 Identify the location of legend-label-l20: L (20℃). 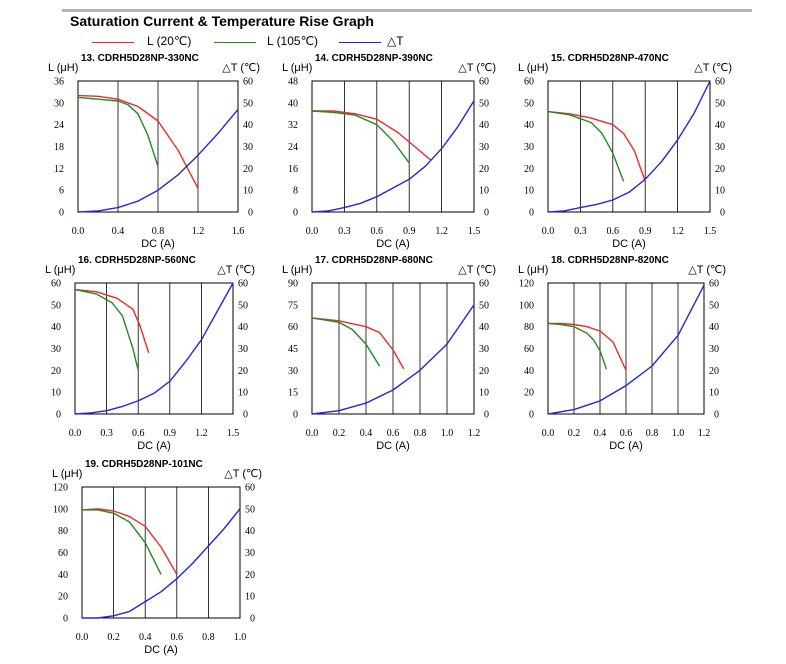
(169, 41).